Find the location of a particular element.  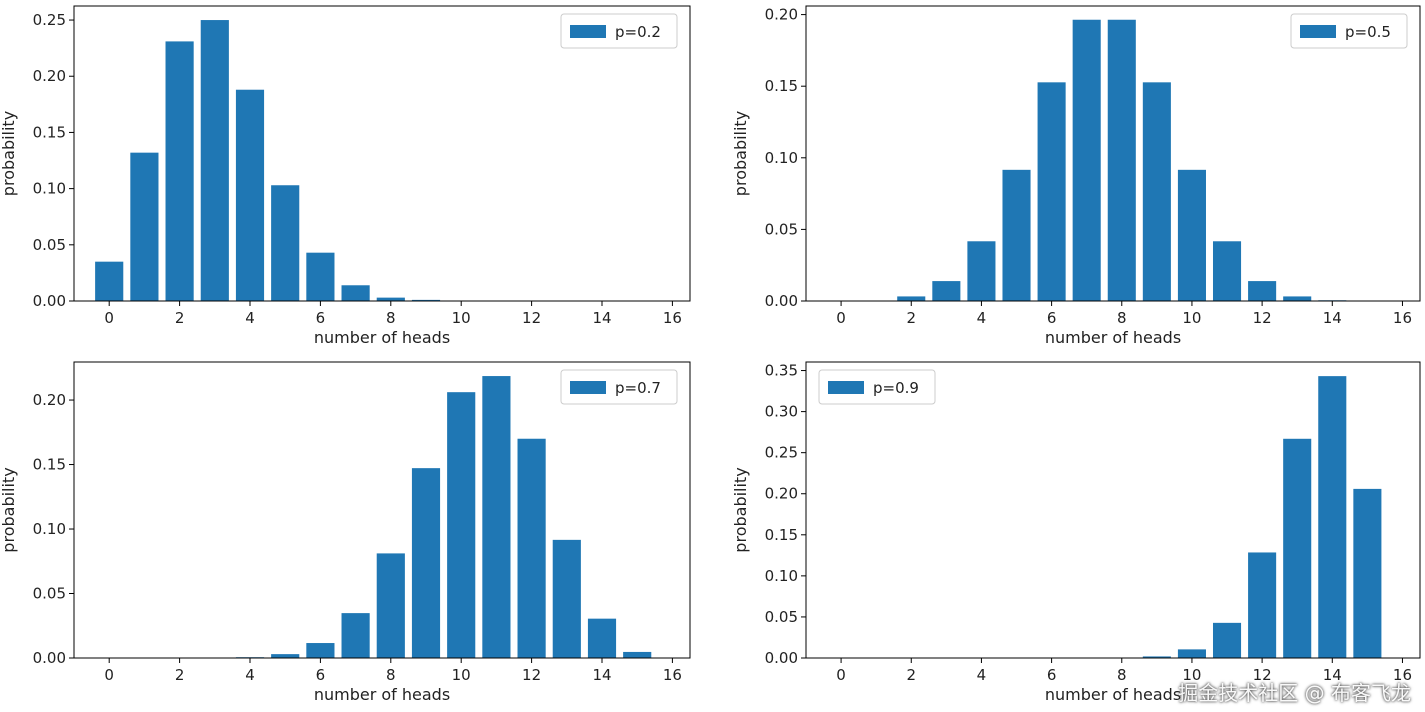

legend: p=0.9 is located at coordinates (877, 387).